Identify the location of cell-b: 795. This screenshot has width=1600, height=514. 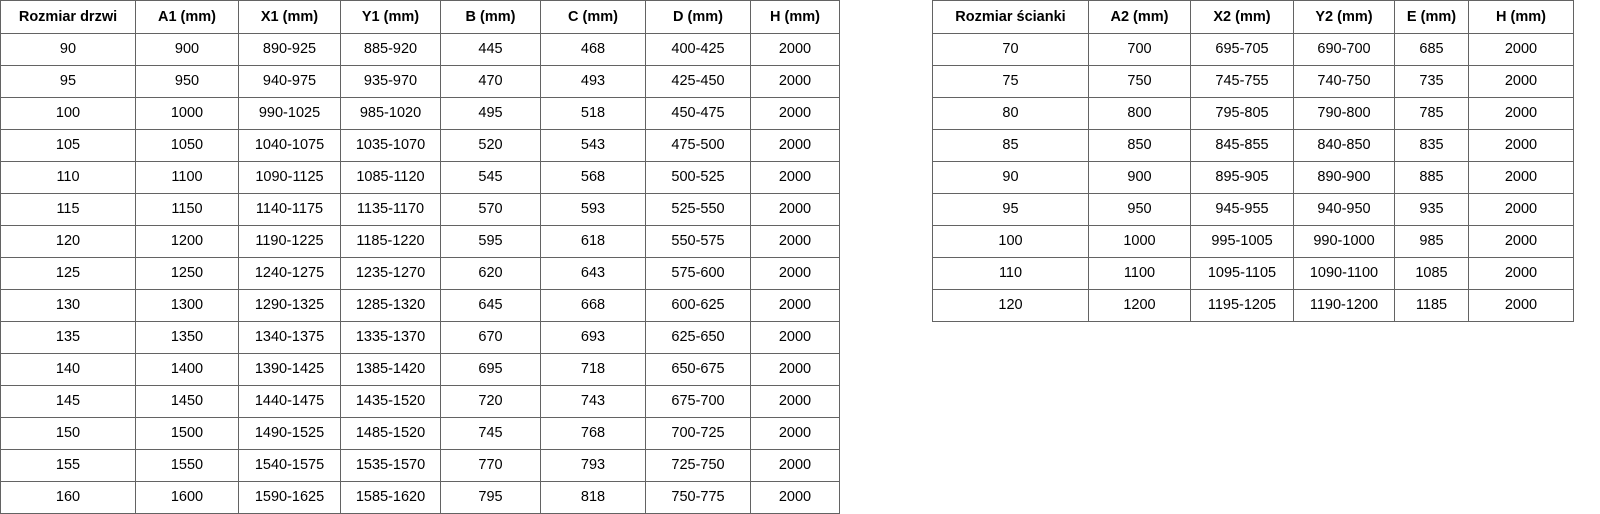
(490, 497).